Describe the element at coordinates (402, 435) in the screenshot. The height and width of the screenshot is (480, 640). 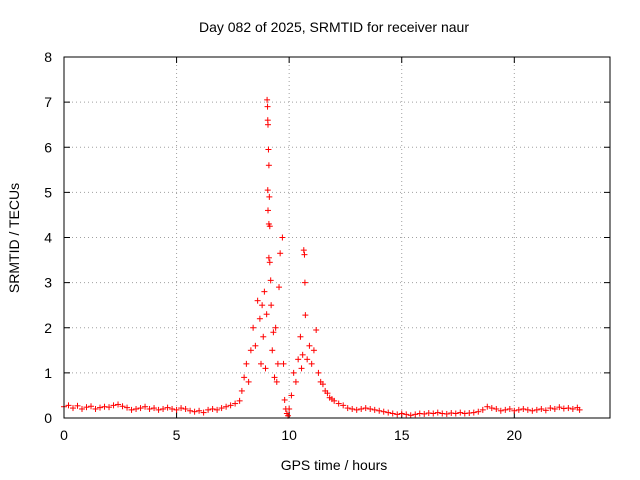
I see `x-tick-label: 15` at that location.